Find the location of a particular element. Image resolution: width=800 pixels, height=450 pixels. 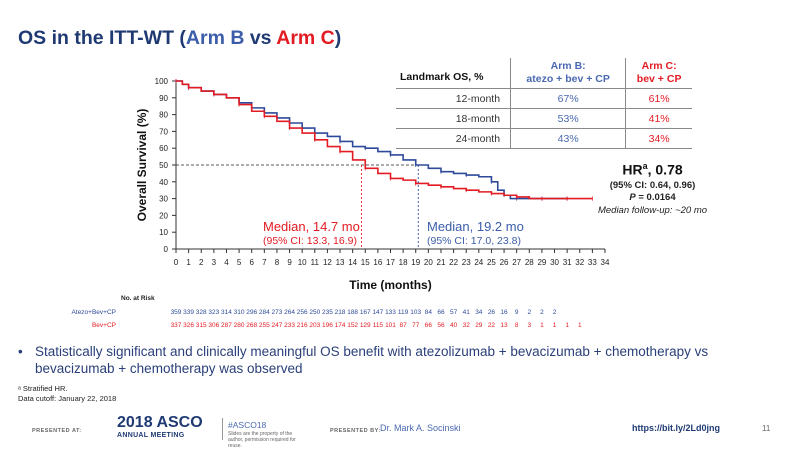

presented-at-label: PRESENTED AT: is located at coordinates (57, 431).